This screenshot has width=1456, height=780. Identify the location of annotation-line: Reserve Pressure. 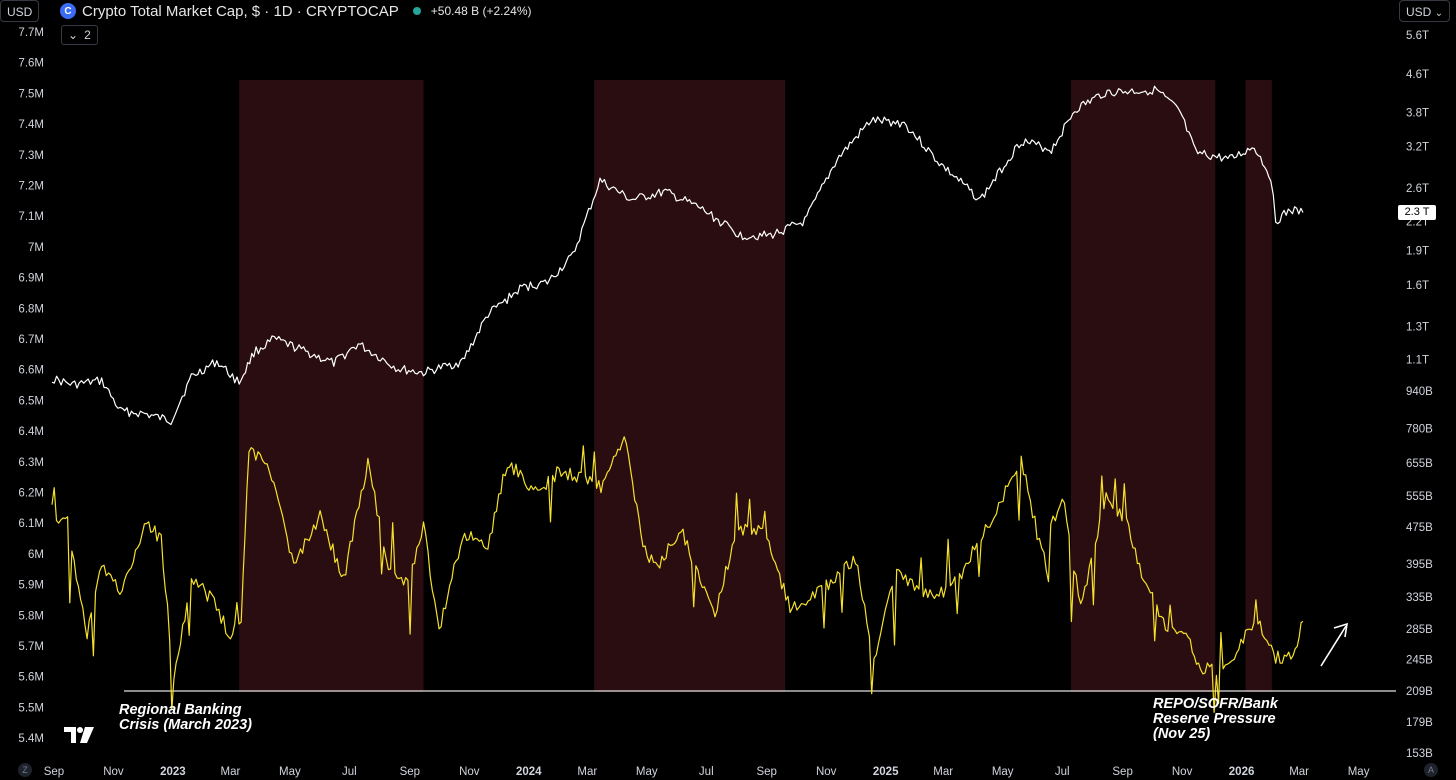
(1214, 719).